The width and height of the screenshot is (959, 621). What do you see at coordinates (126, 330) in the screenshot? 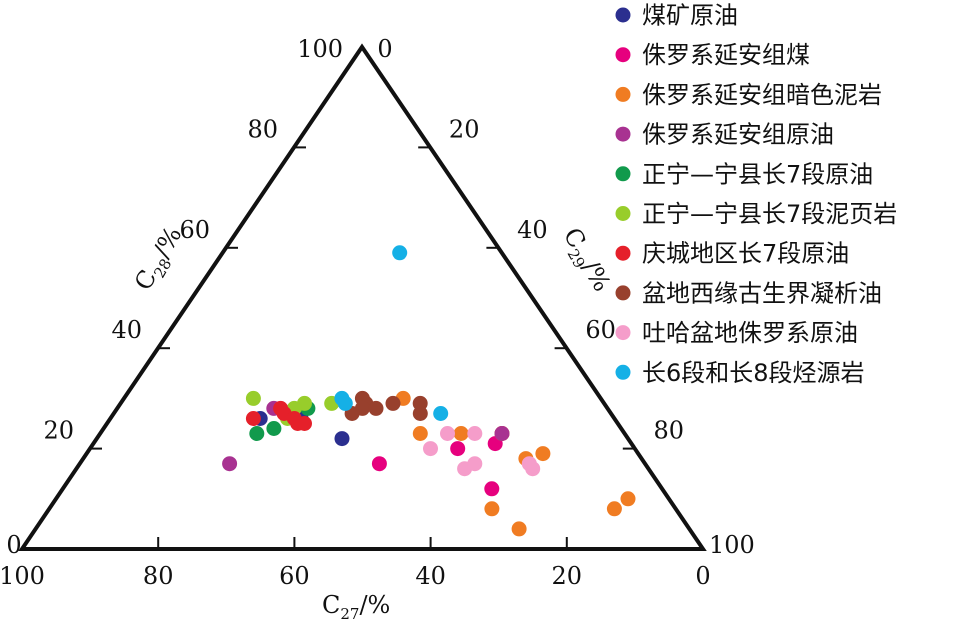
I see `tick-label-c28: 40` at bounding box center [126, 330].